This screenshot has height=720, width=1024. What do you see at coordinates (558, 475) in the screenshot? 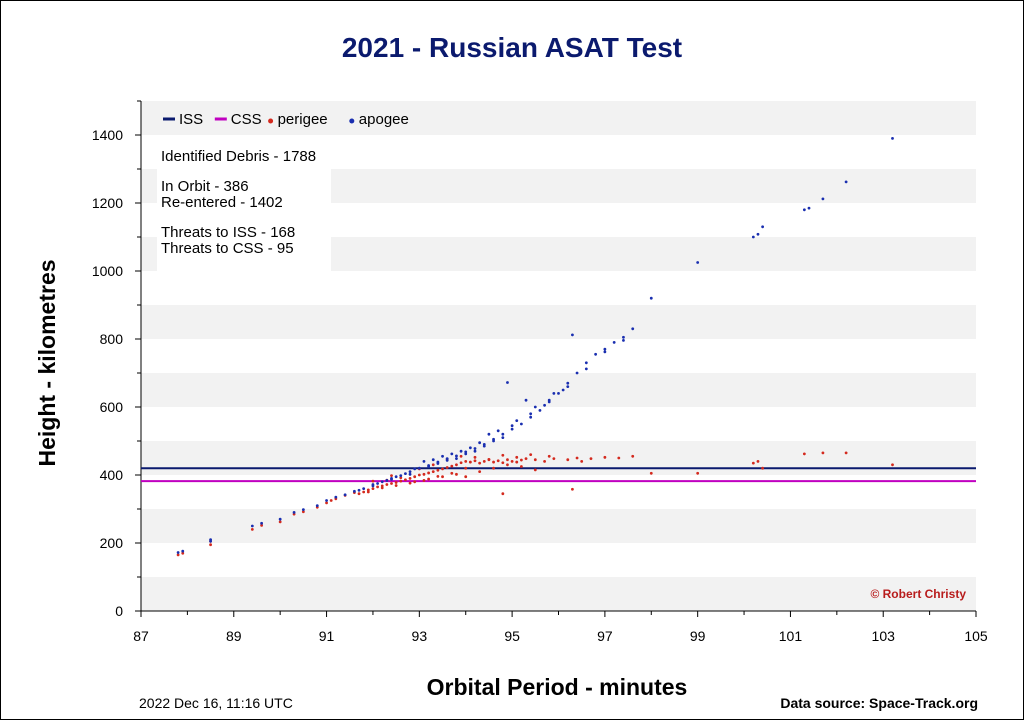
I see `reference-lines` at bounding box center [558, 475].